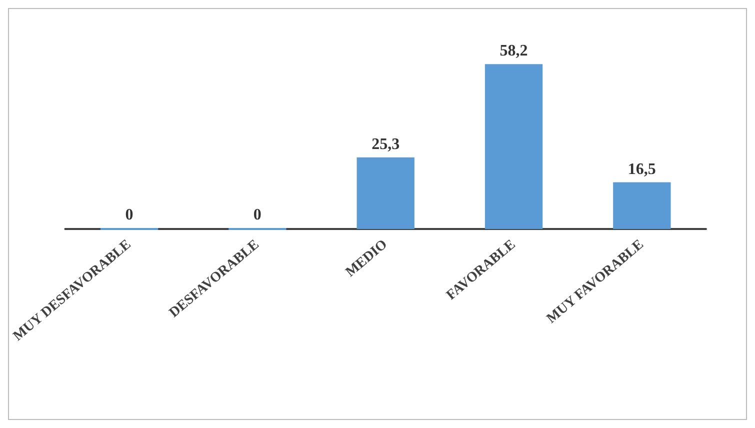 This screenshot has width=755, height=428. I want to click on data-label: 16,5, so click(642, 169).